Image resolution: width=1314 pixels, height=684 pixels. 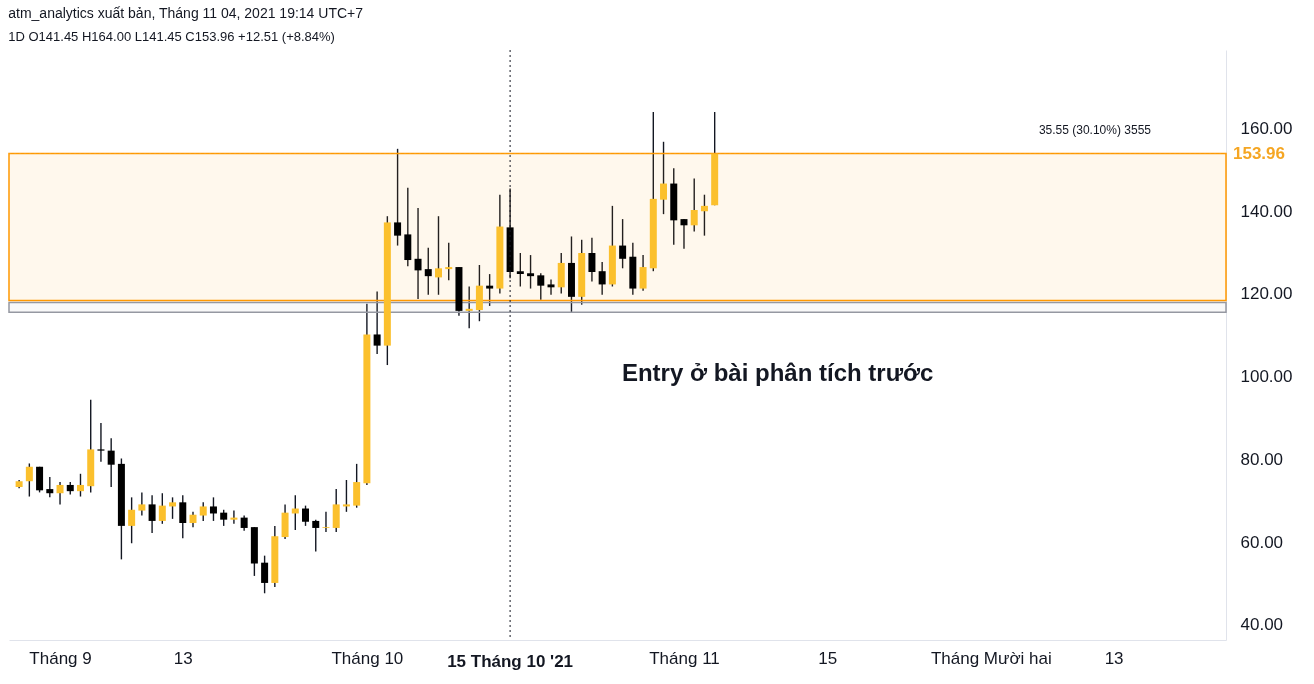 I want to click on x-tick-label: Tháng 9, so click(x=60, y=658).